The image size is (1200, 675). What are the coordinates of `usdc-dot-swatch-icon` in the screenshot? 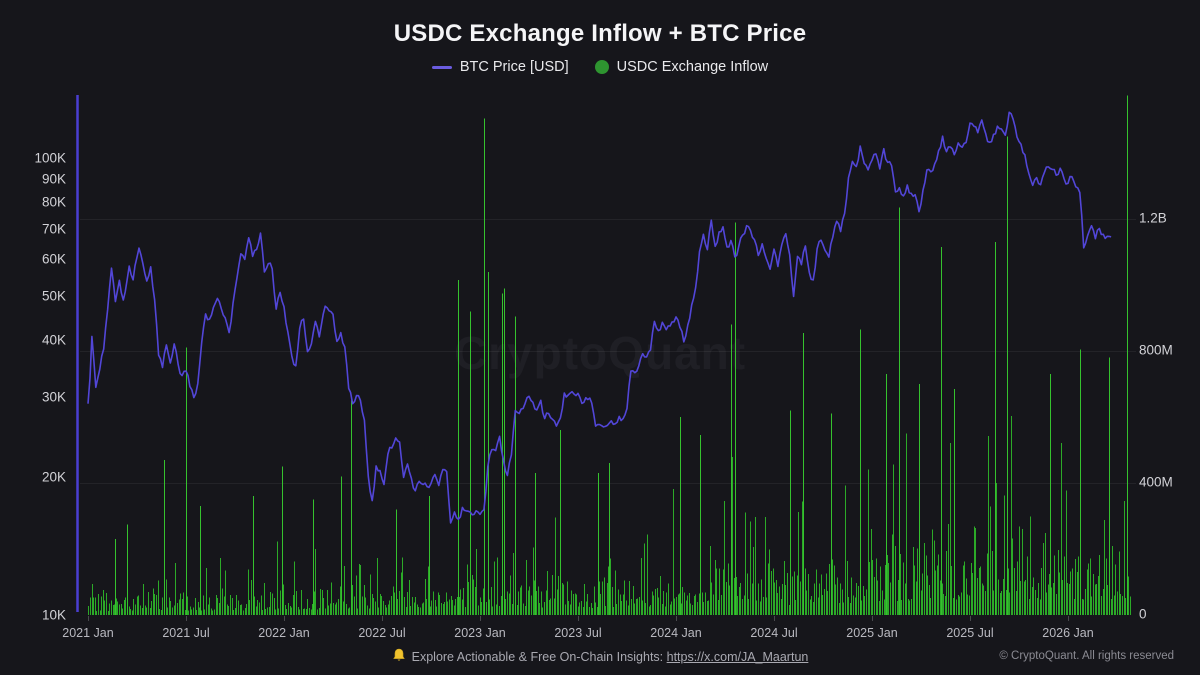 It's located at (601, 67).